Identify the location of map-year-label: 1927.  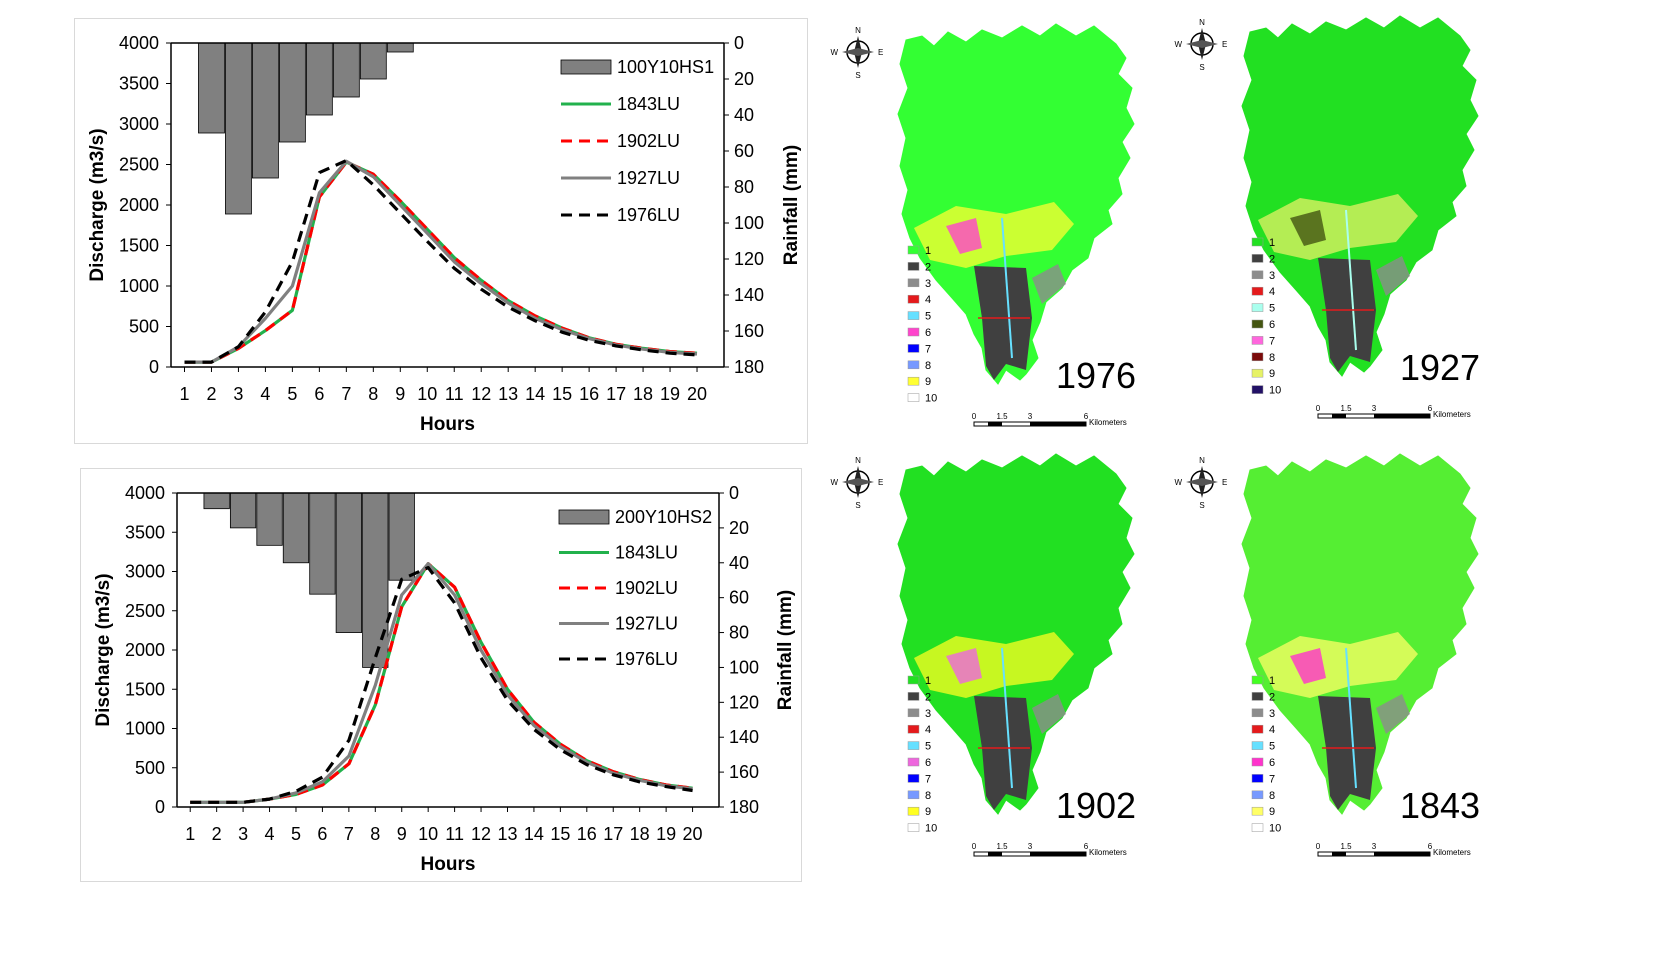
(1440, 367).